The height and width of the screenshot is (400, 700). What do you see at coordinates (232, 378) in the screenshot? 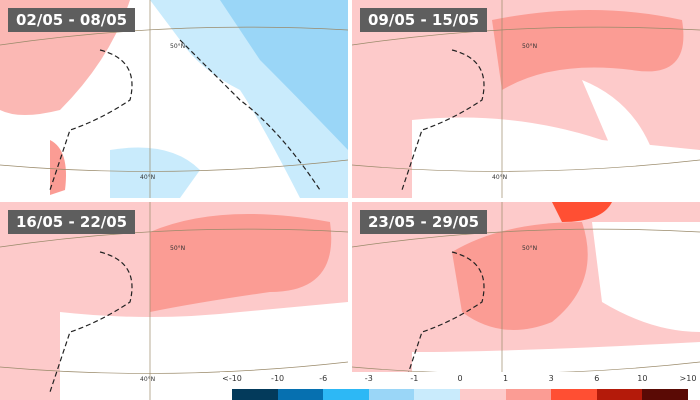
I see `legend-label: <-10` at bounding box center [232, 378].